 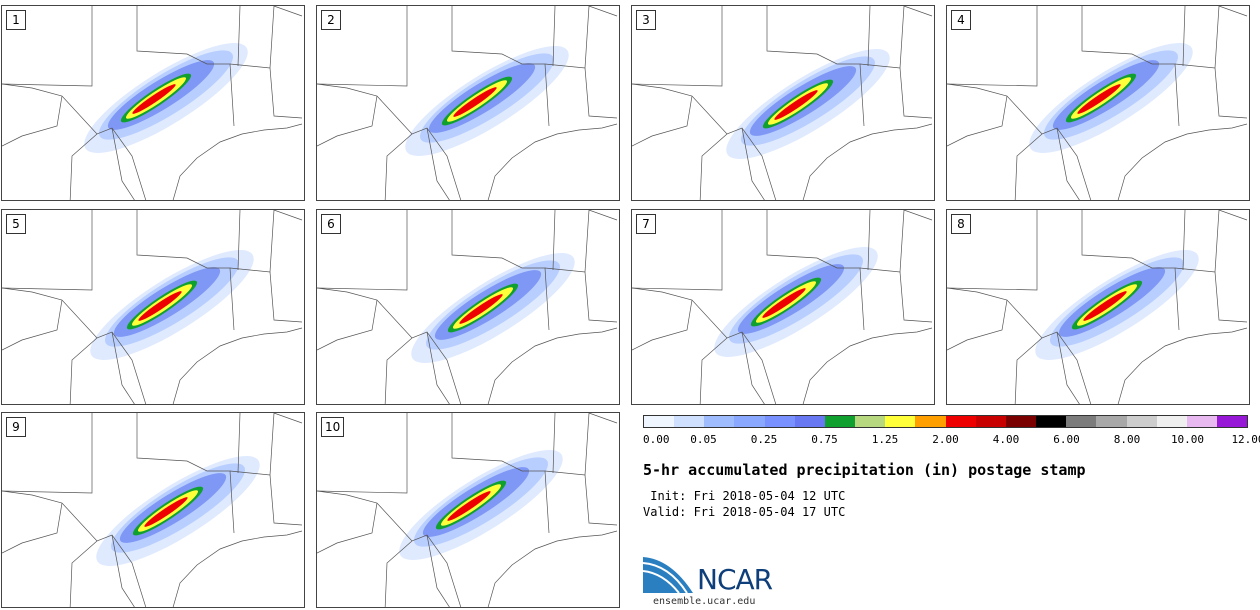 I want to click on stamp-panel-9: 9, so click(x=153, y=510).